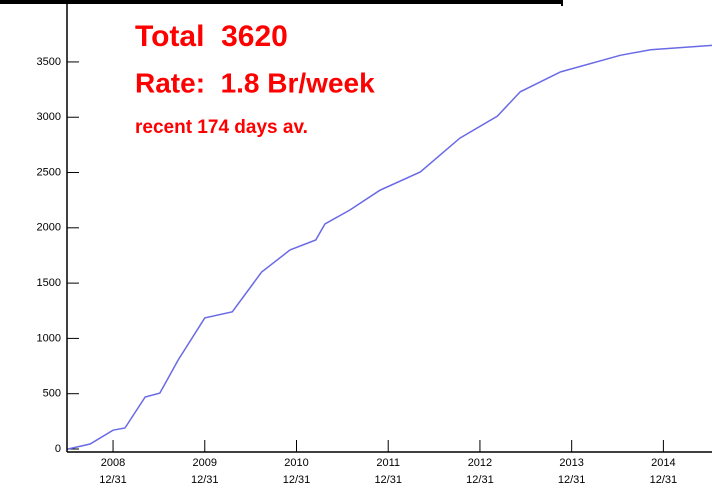 This screenshot has width=712, height=489. I want to click on x-tick-label: 2010, so click(296, 463).